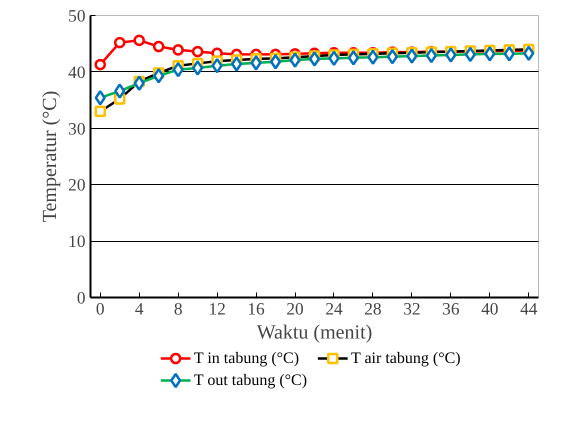  What do you see at coordinates (405, 358) in the screenshot?
I see `legend-label: T air tabung (°C)` at bounding box center [405, 358].